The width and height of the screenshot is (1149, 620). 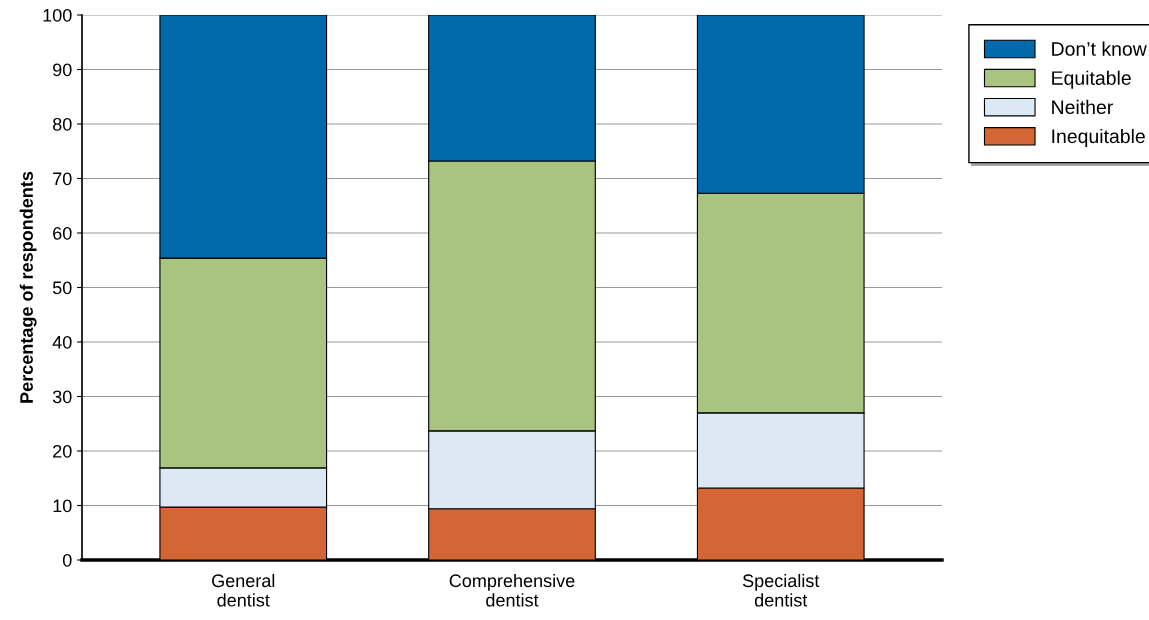 What do you see at coordinates (62, 506) in the screenshot?
I see `y-tick-label: 10` at bounding box center [62, 506].